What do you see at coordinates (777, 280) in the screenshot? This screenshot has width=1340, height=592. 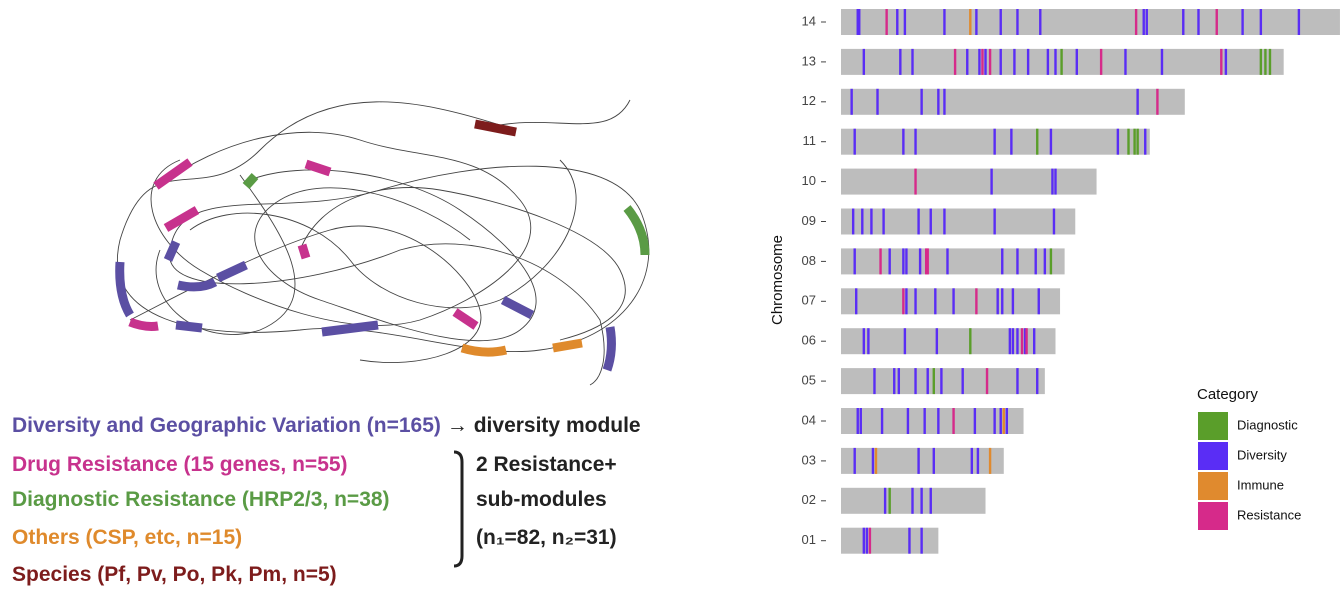 I see `y-axis-title: Chromosome` at bounding box center [777, 280].